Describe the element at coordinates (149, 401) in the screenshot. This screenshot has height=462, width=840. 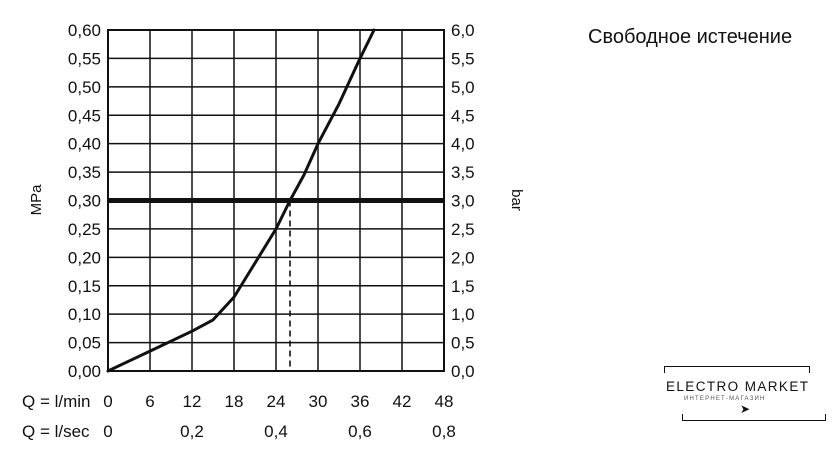
I see `x-tick-label-lmin: 6` at that location.